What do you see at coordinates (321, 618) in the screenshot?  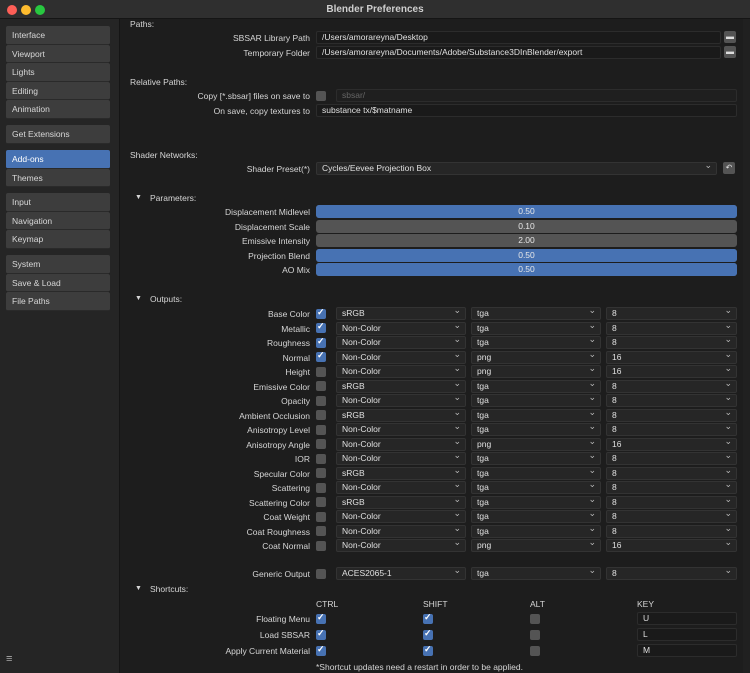 I see `ctrl-checkbox` at bounding box center [321, 618].